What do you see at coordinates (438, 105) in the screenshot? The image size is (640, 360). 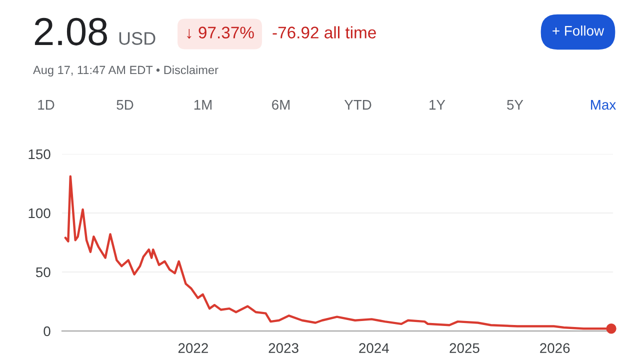 I see `text: 1Y` at bounding box center [438, 105].